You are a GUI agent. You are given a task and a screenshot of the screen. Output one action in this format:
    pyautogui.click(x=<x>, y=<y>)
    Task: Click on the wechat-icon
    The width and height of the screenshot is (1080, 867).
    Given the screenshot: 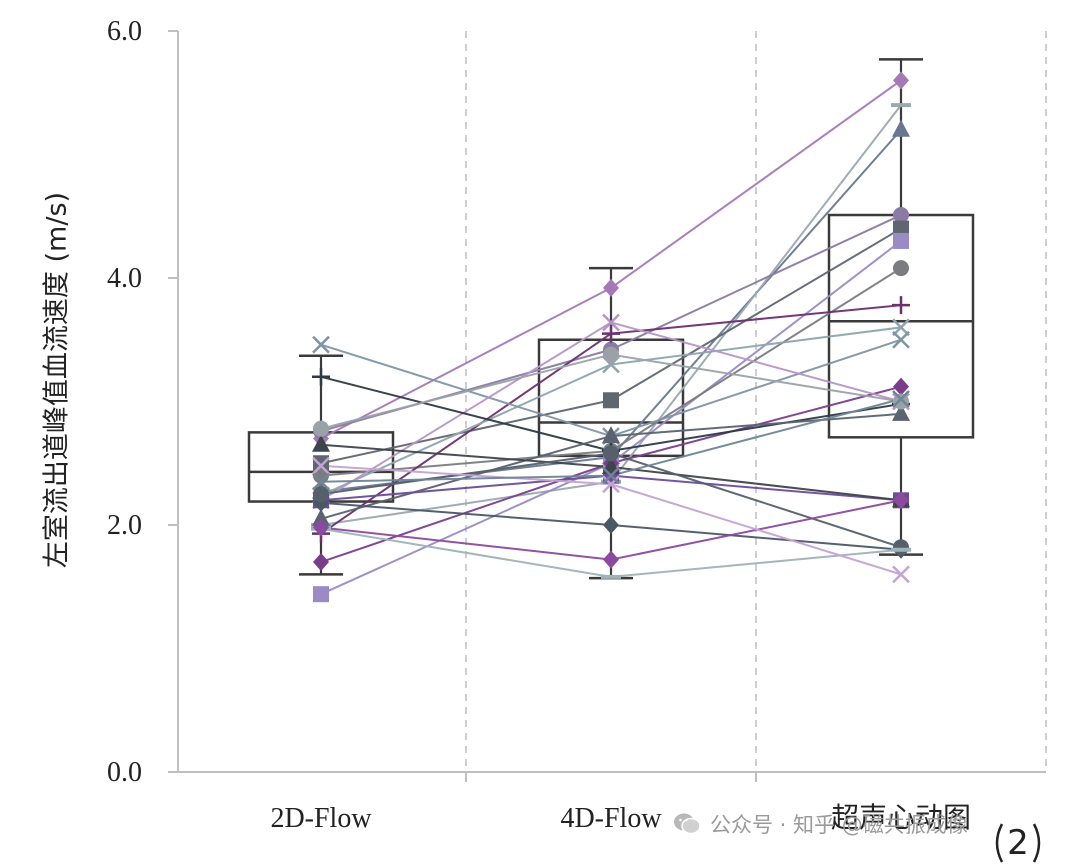 What is the action you would take?
    pyautogui.click(x=687, y=824)
    